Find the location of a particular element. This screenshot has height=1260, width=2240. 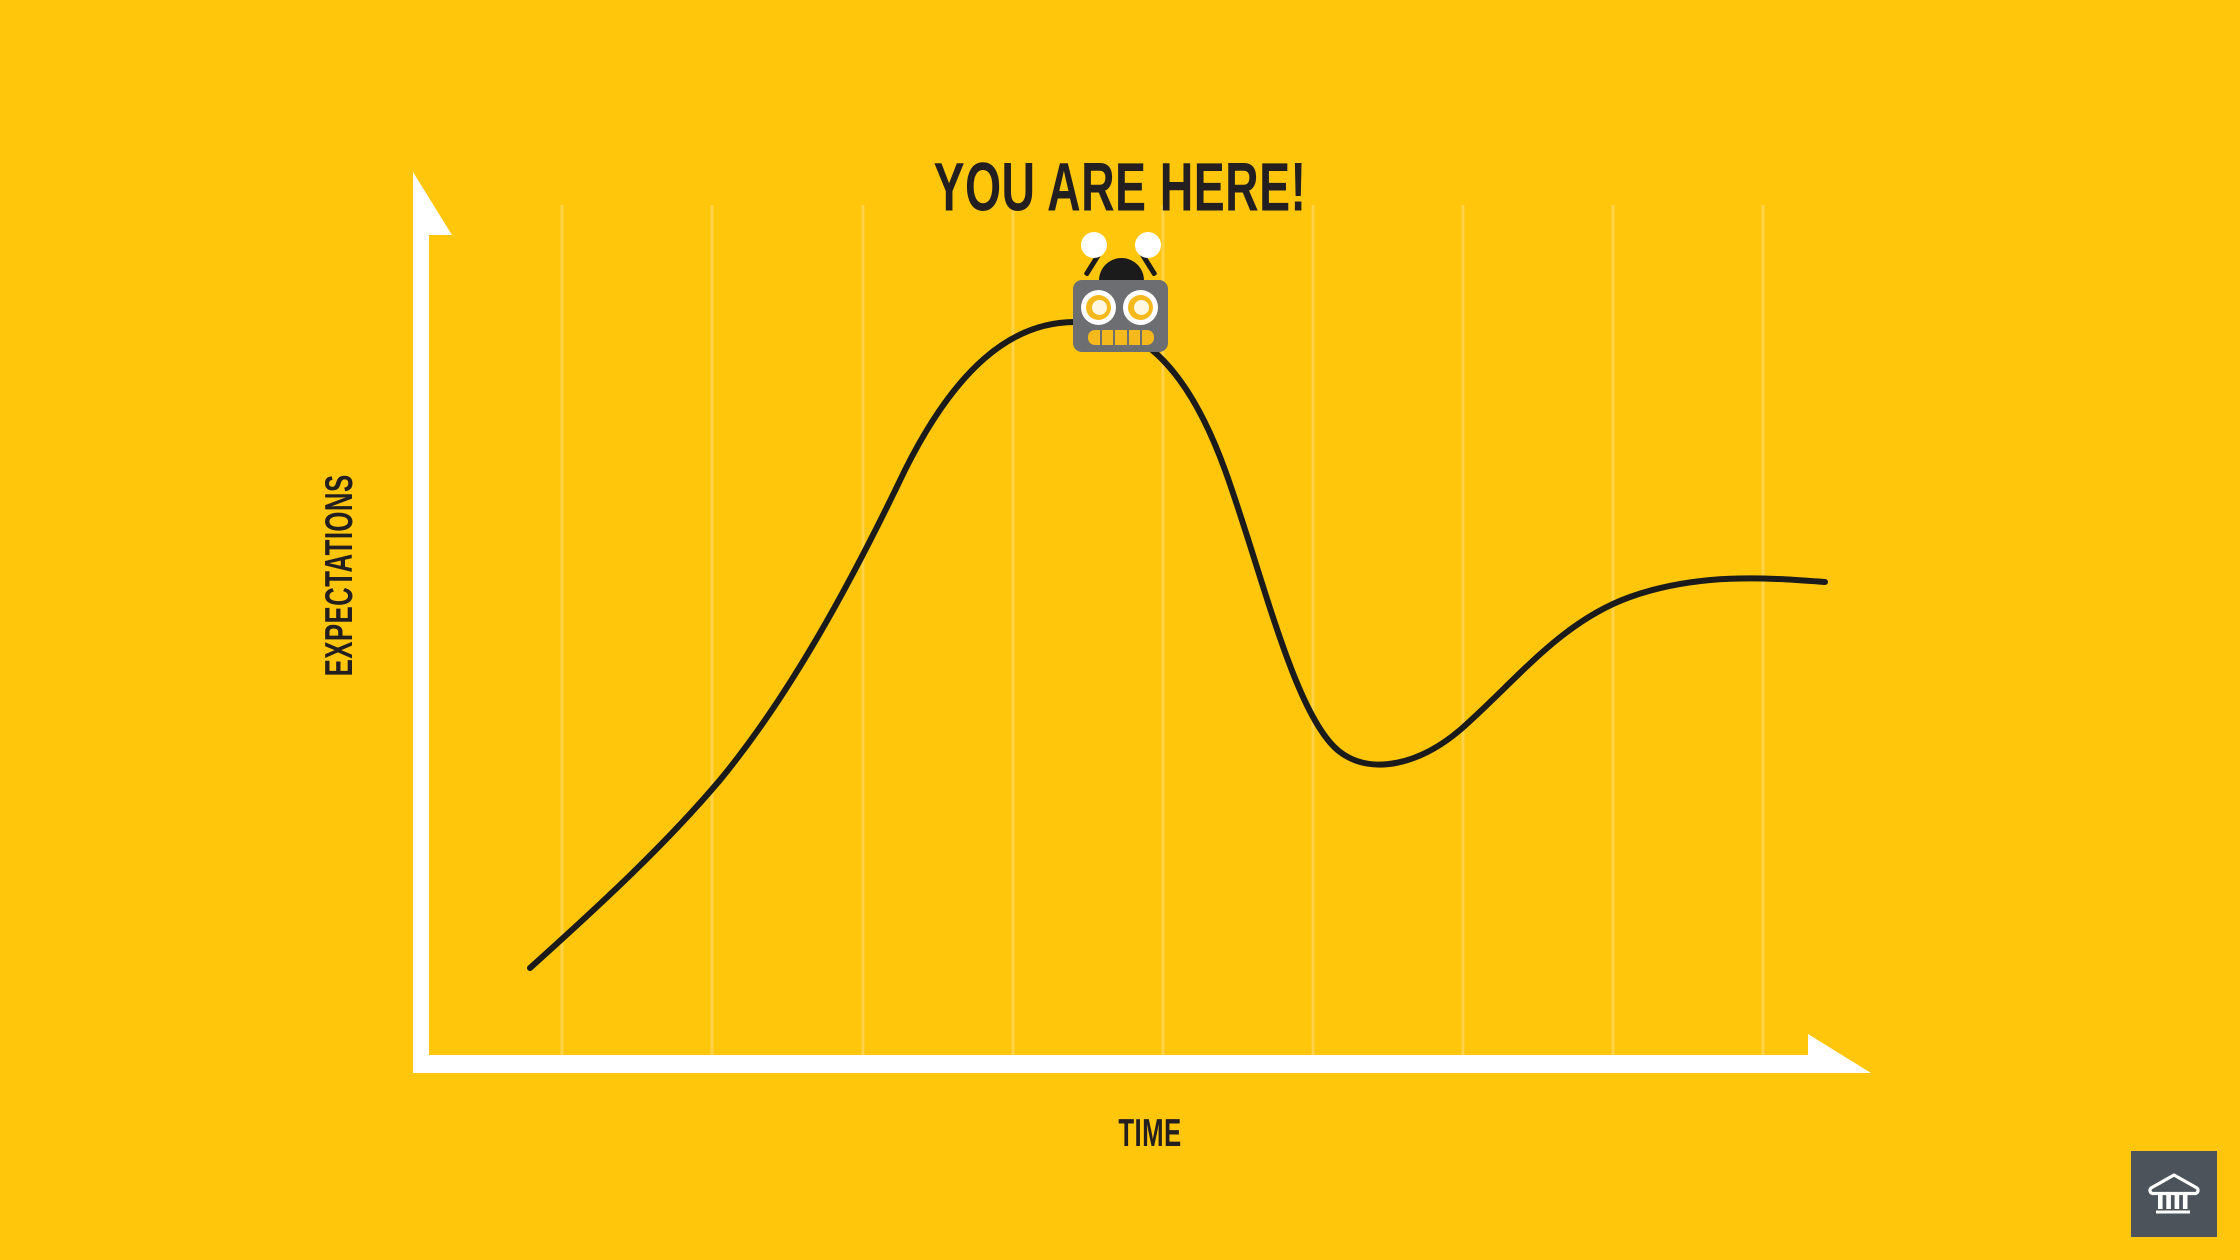

y-axis is located at coordinates (432, 613).